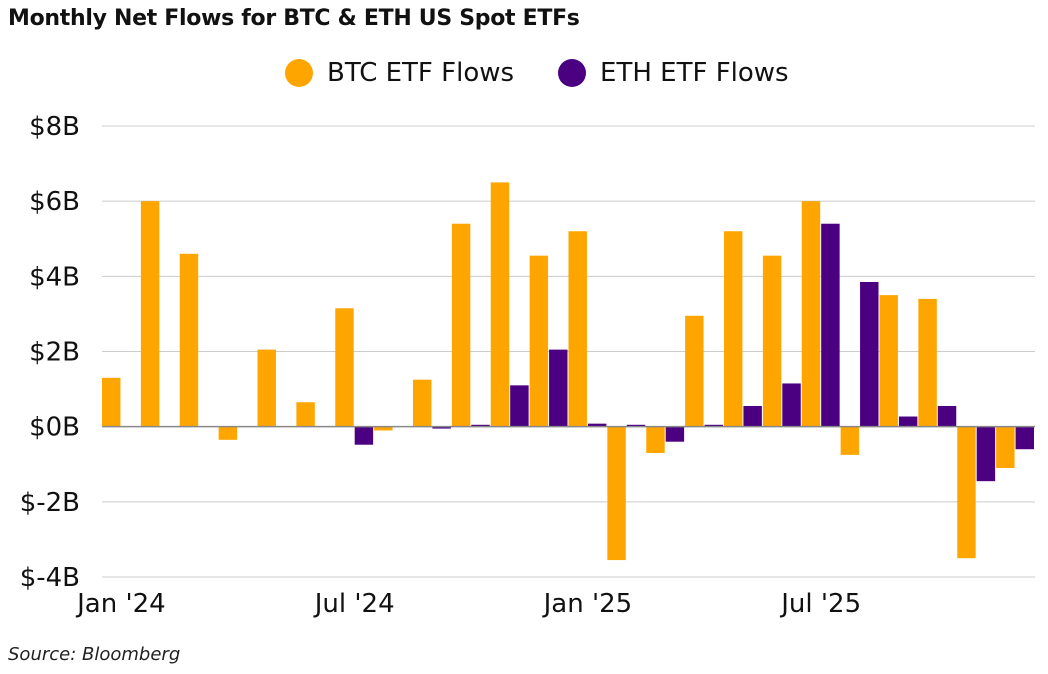 The image size is (1048, 674). Describe the element at coordinates (820, 604) in the screenshot. I see `x-tick-label: Jul '25` at that location.